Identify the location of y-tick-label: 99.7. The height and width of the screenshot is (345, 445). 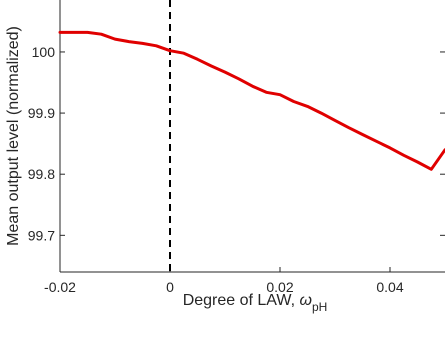
(41, 235).